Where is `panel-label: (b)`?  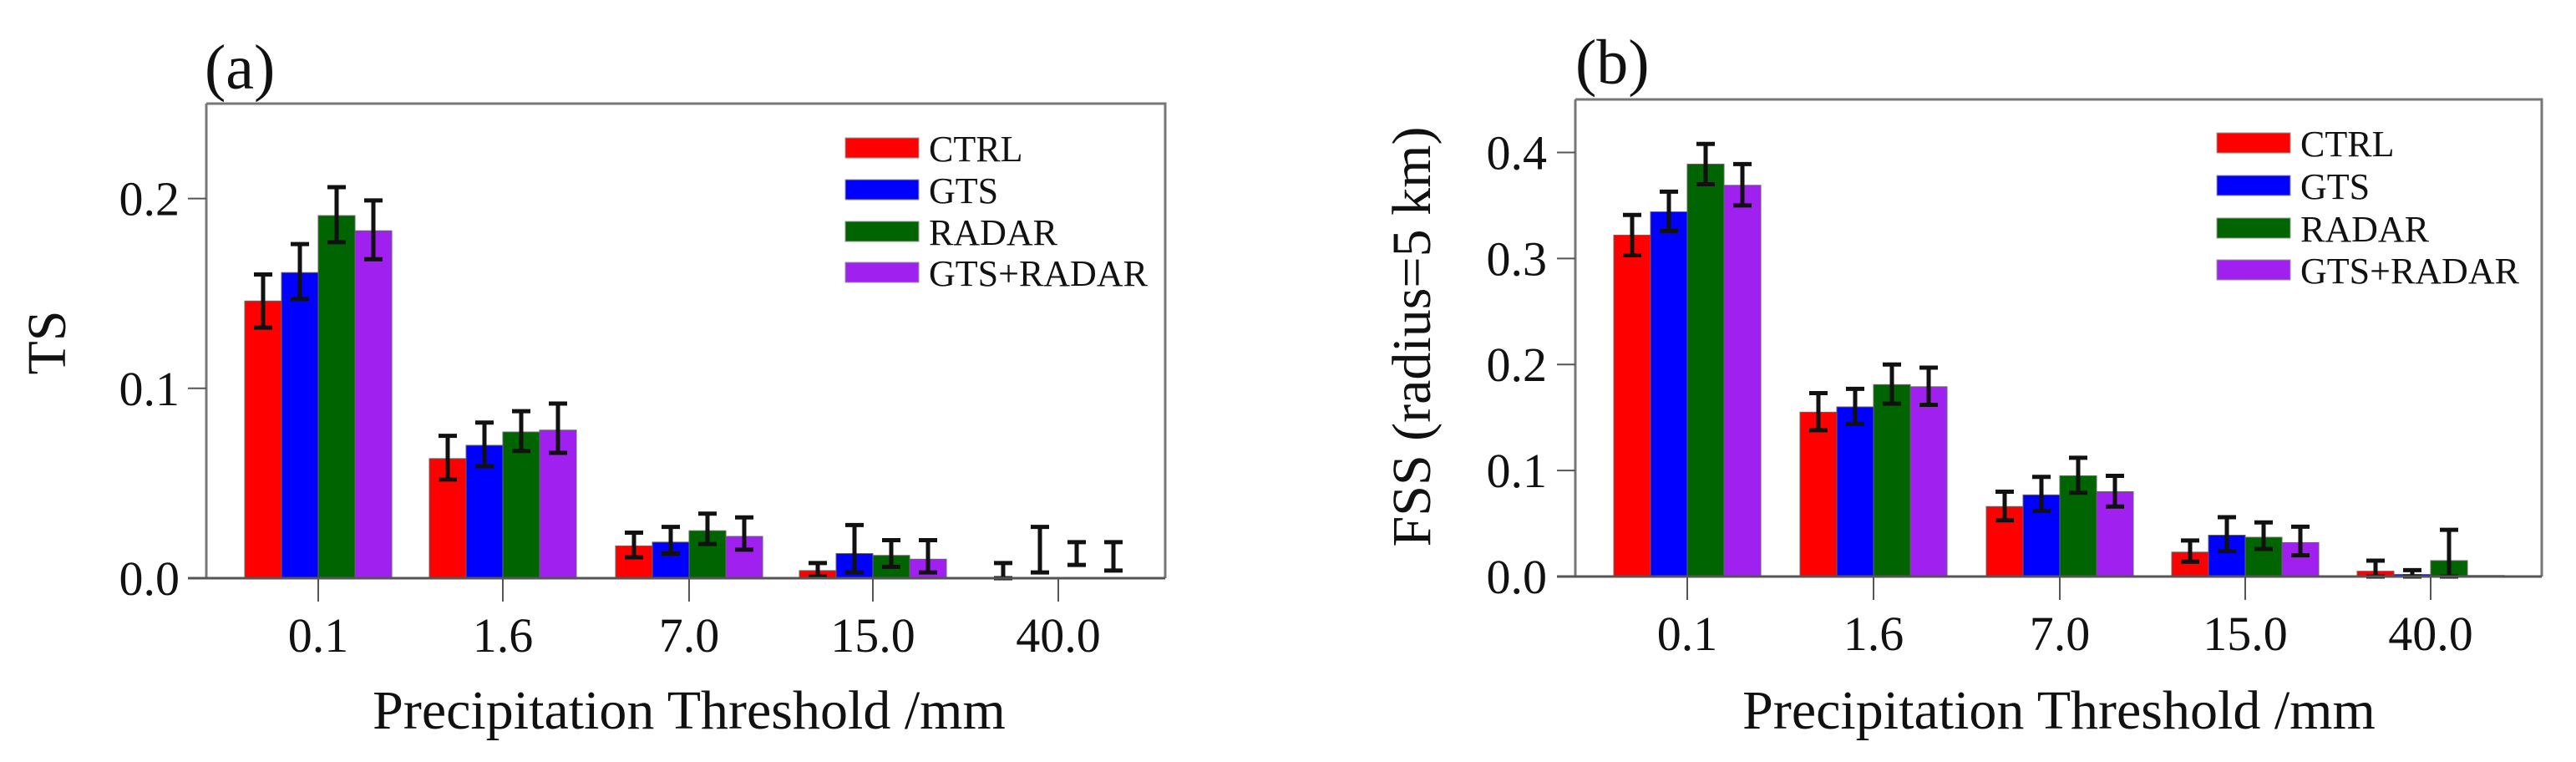
panel-label: (b) is located at coordinates (1612, 63).